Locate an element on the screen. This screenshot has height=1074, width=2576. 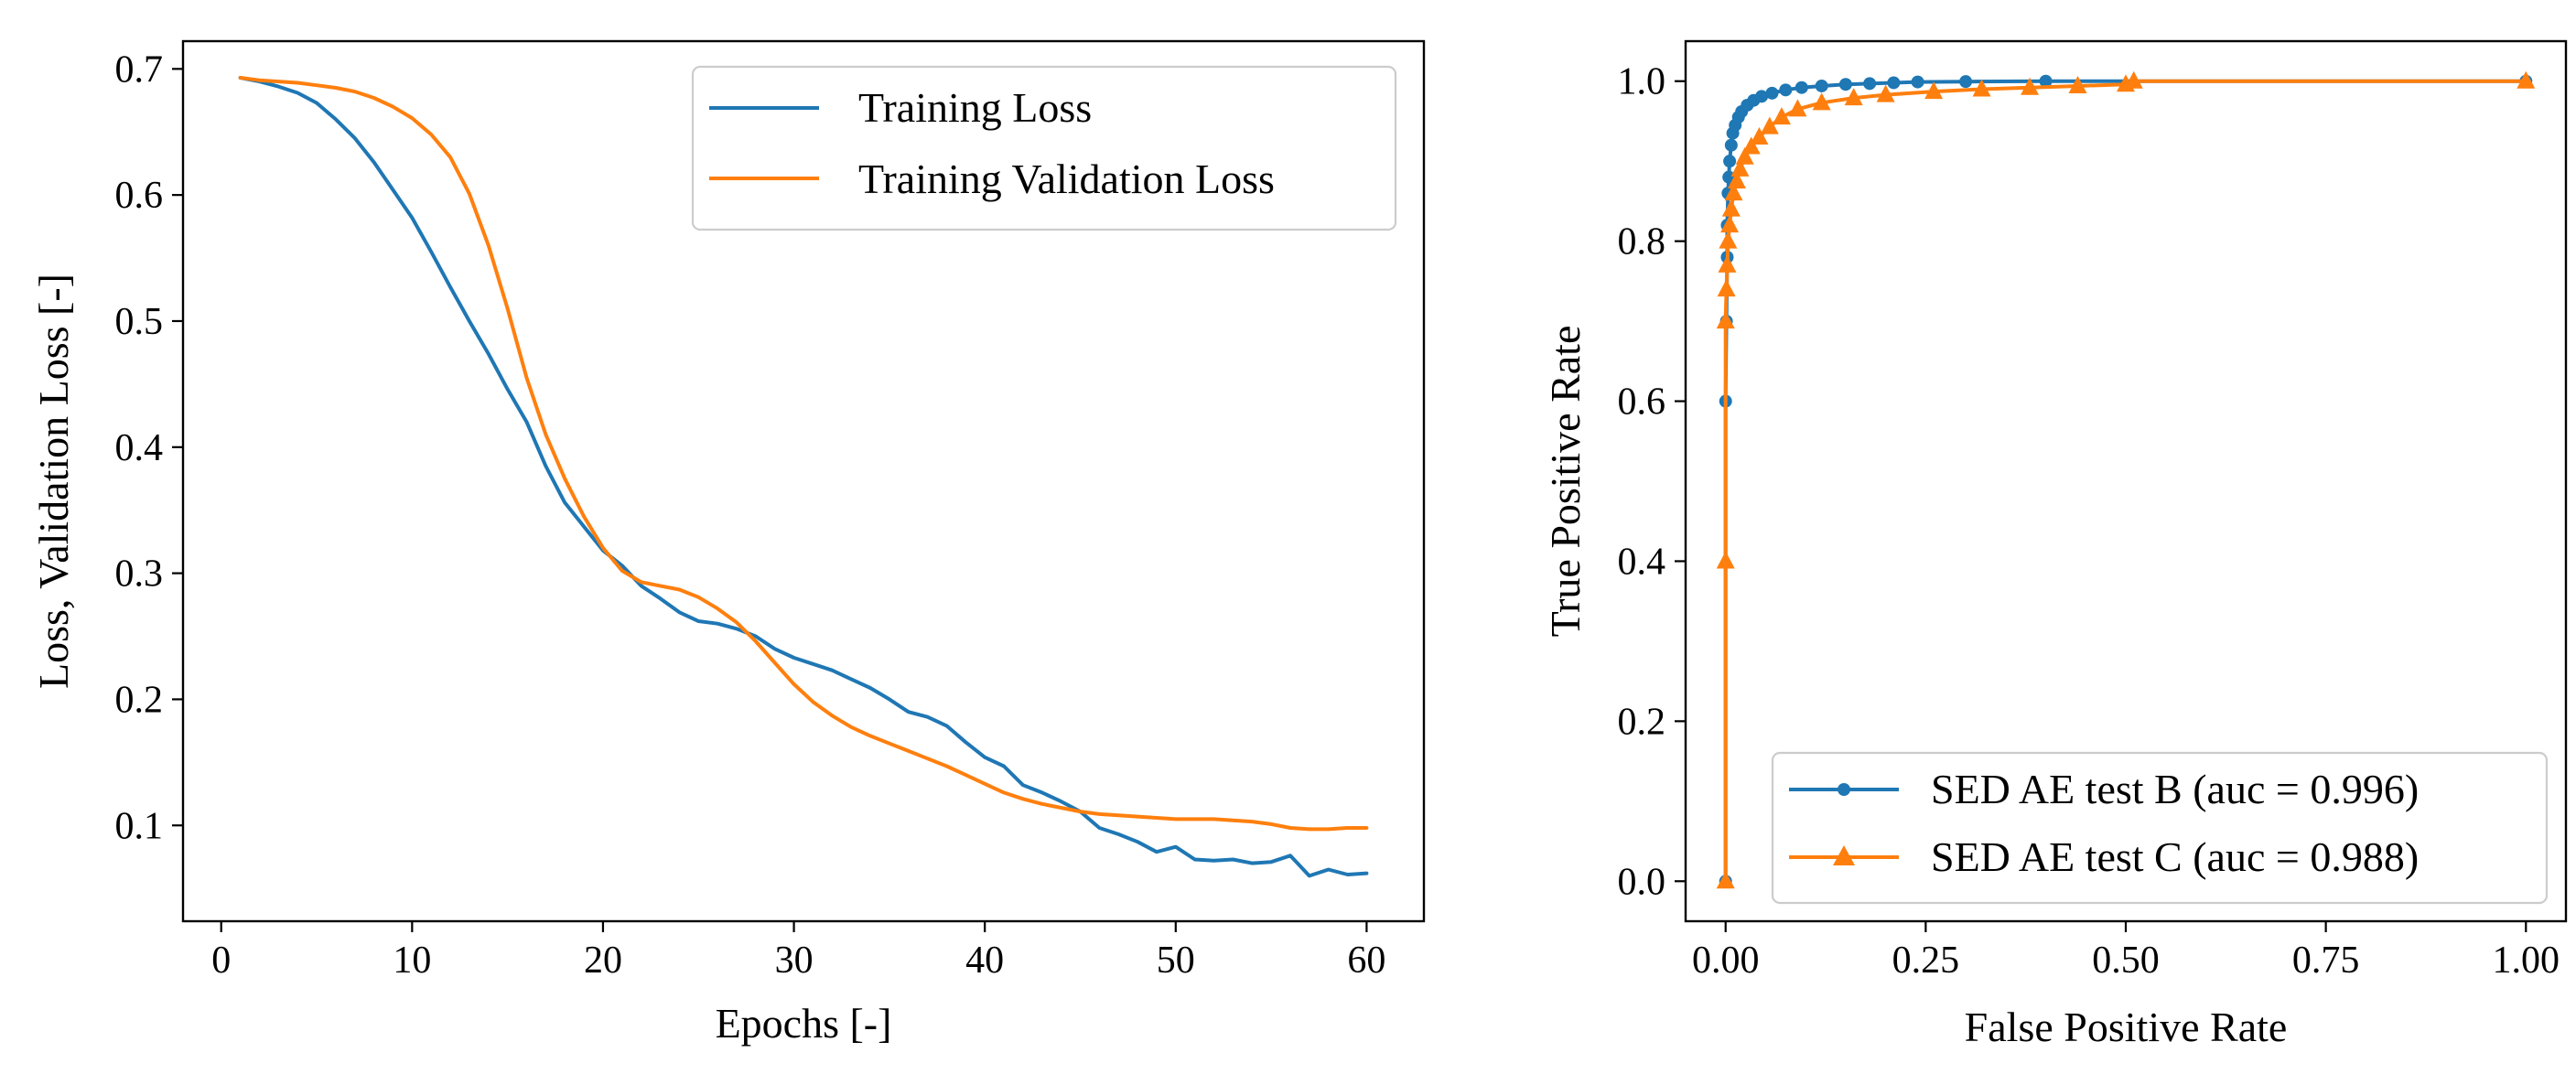
loss-y-axis-label: Loss, Validation Loss [-] is located at coordinates (53, 482).